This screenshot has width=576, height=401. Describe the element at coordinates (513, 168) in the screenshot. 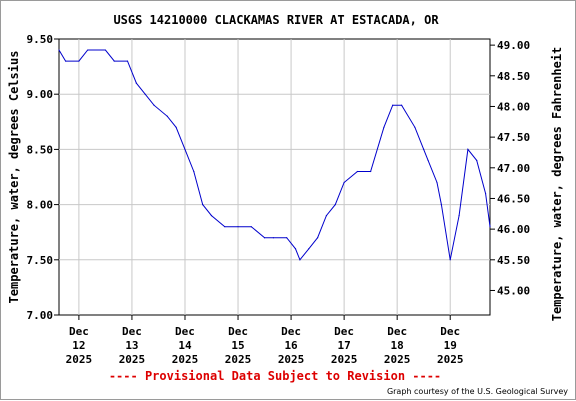

I see `y2-tick-label: 47.00` at that location.